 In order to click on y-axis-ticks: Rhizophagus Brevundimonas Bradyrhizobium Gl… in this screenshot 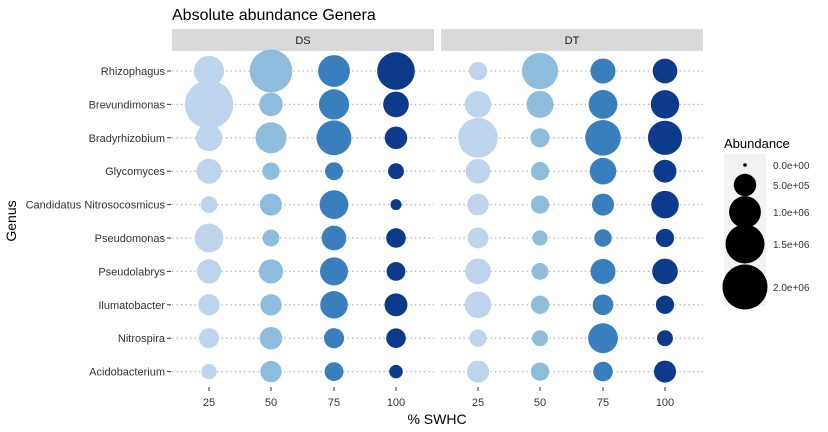, I will do `click(98, 222)`.